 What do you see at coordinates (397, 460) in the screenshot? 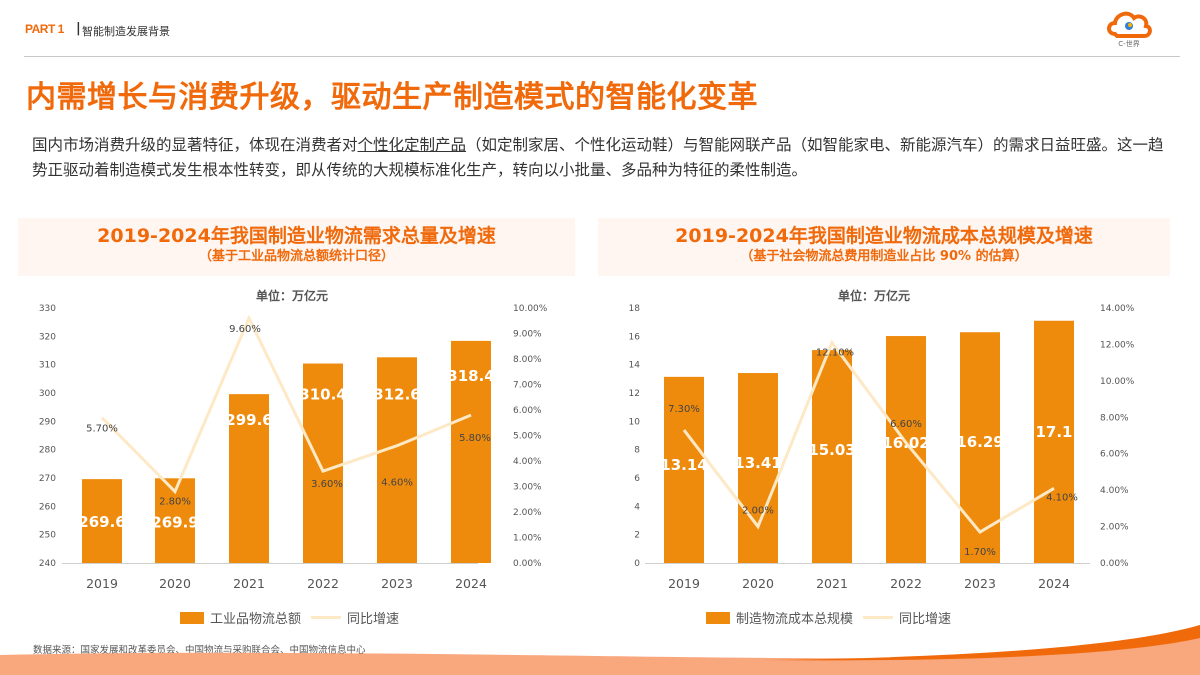
I see `bar-2023` at bounding box center [397, 460].